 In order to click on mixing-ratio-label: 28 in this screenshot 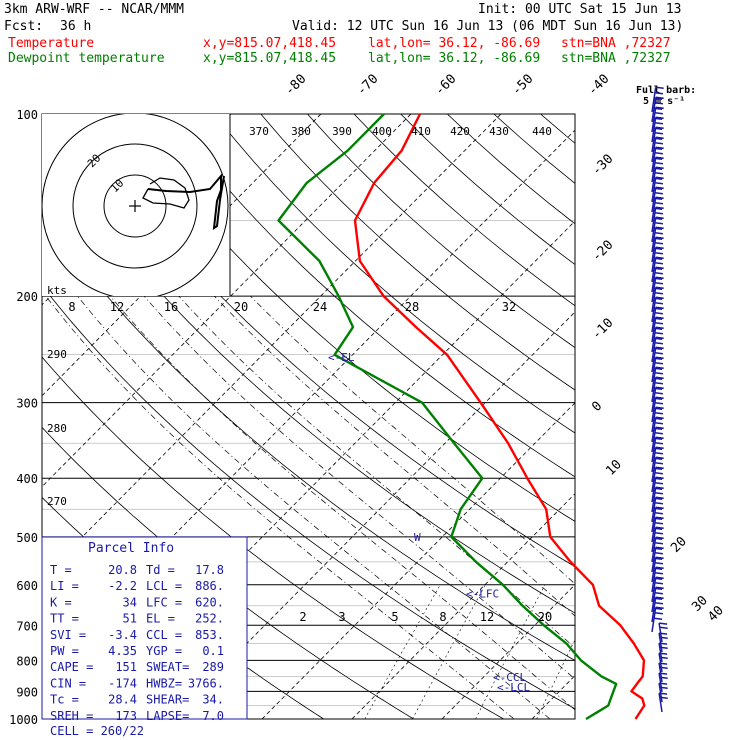, I will do `click(412, 307)`.